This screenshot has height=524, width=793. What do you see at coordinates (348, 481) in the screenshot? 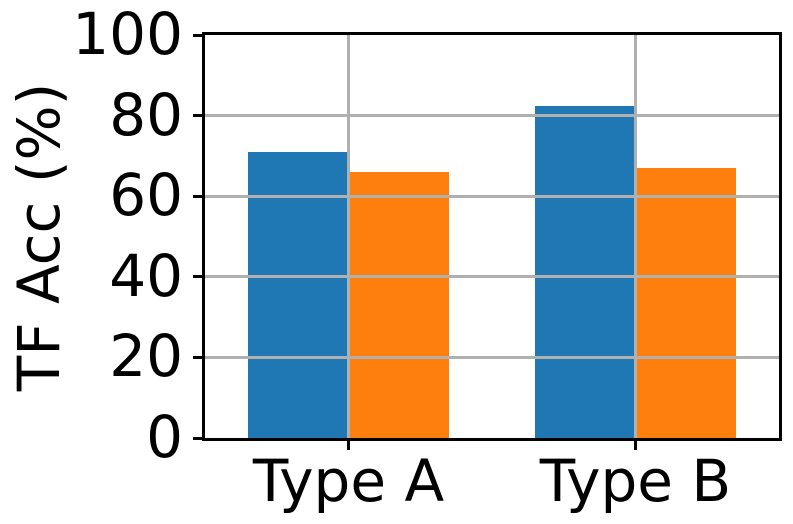
I see `x-tick-label: Type A` at bounding box center [348, 481].